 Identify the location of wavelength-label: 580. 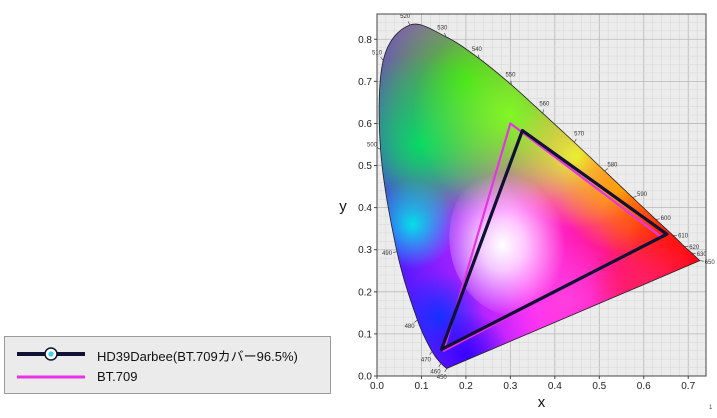
(612, 166).